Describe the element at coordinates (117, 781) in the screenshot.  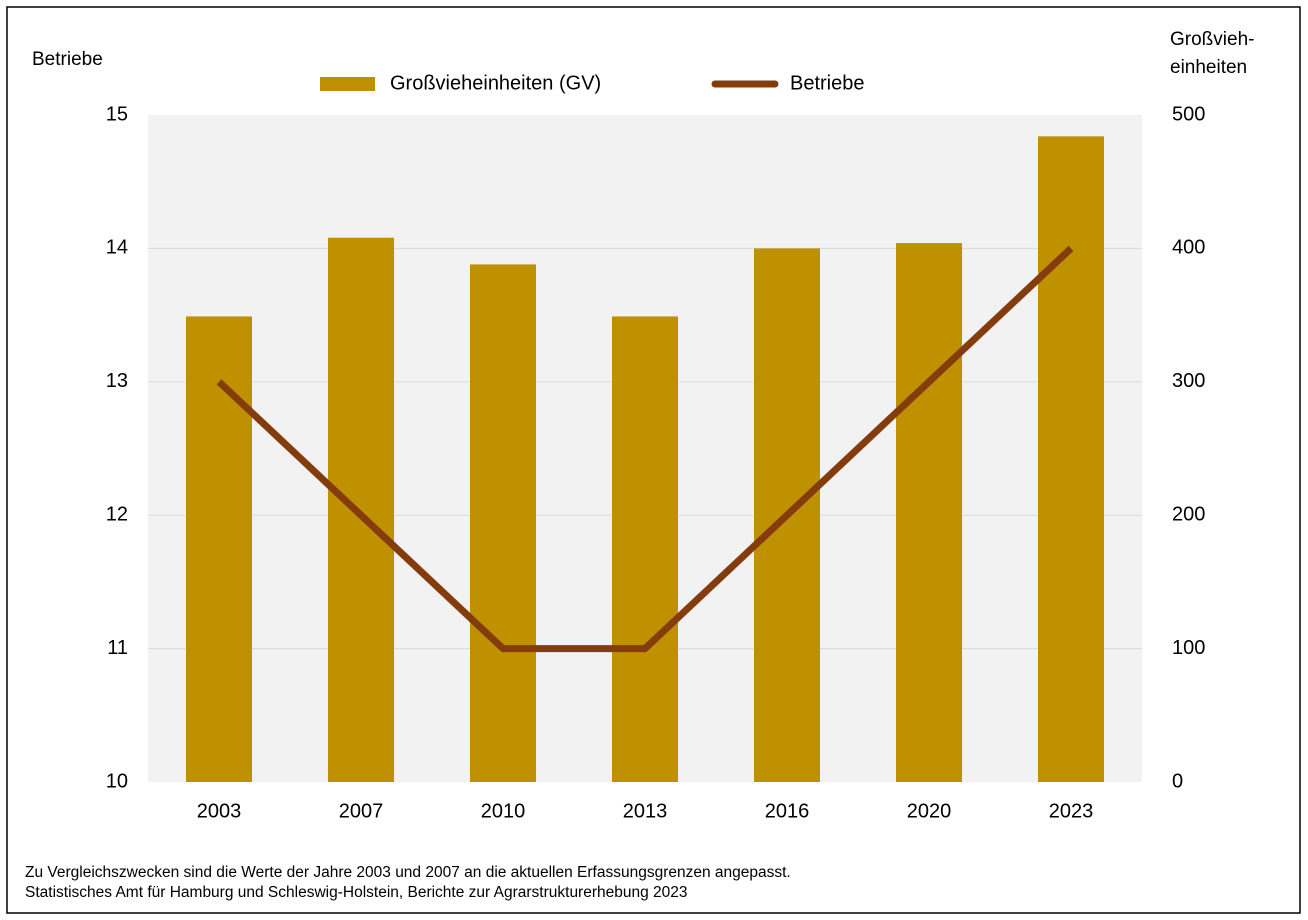
I see `y-tick-label: 10` at that location.